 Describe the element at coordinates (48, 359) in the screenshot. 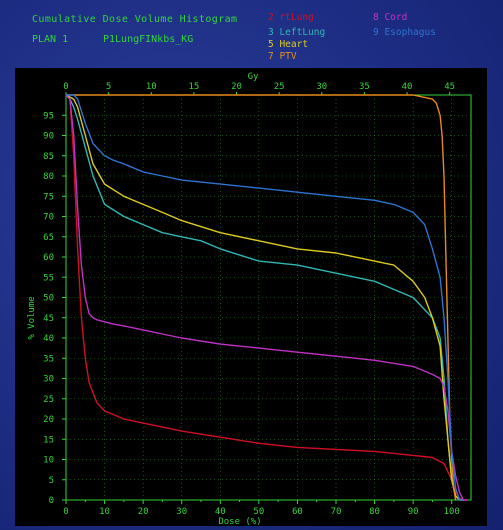

I see `y-tick-label: 35` at that location.